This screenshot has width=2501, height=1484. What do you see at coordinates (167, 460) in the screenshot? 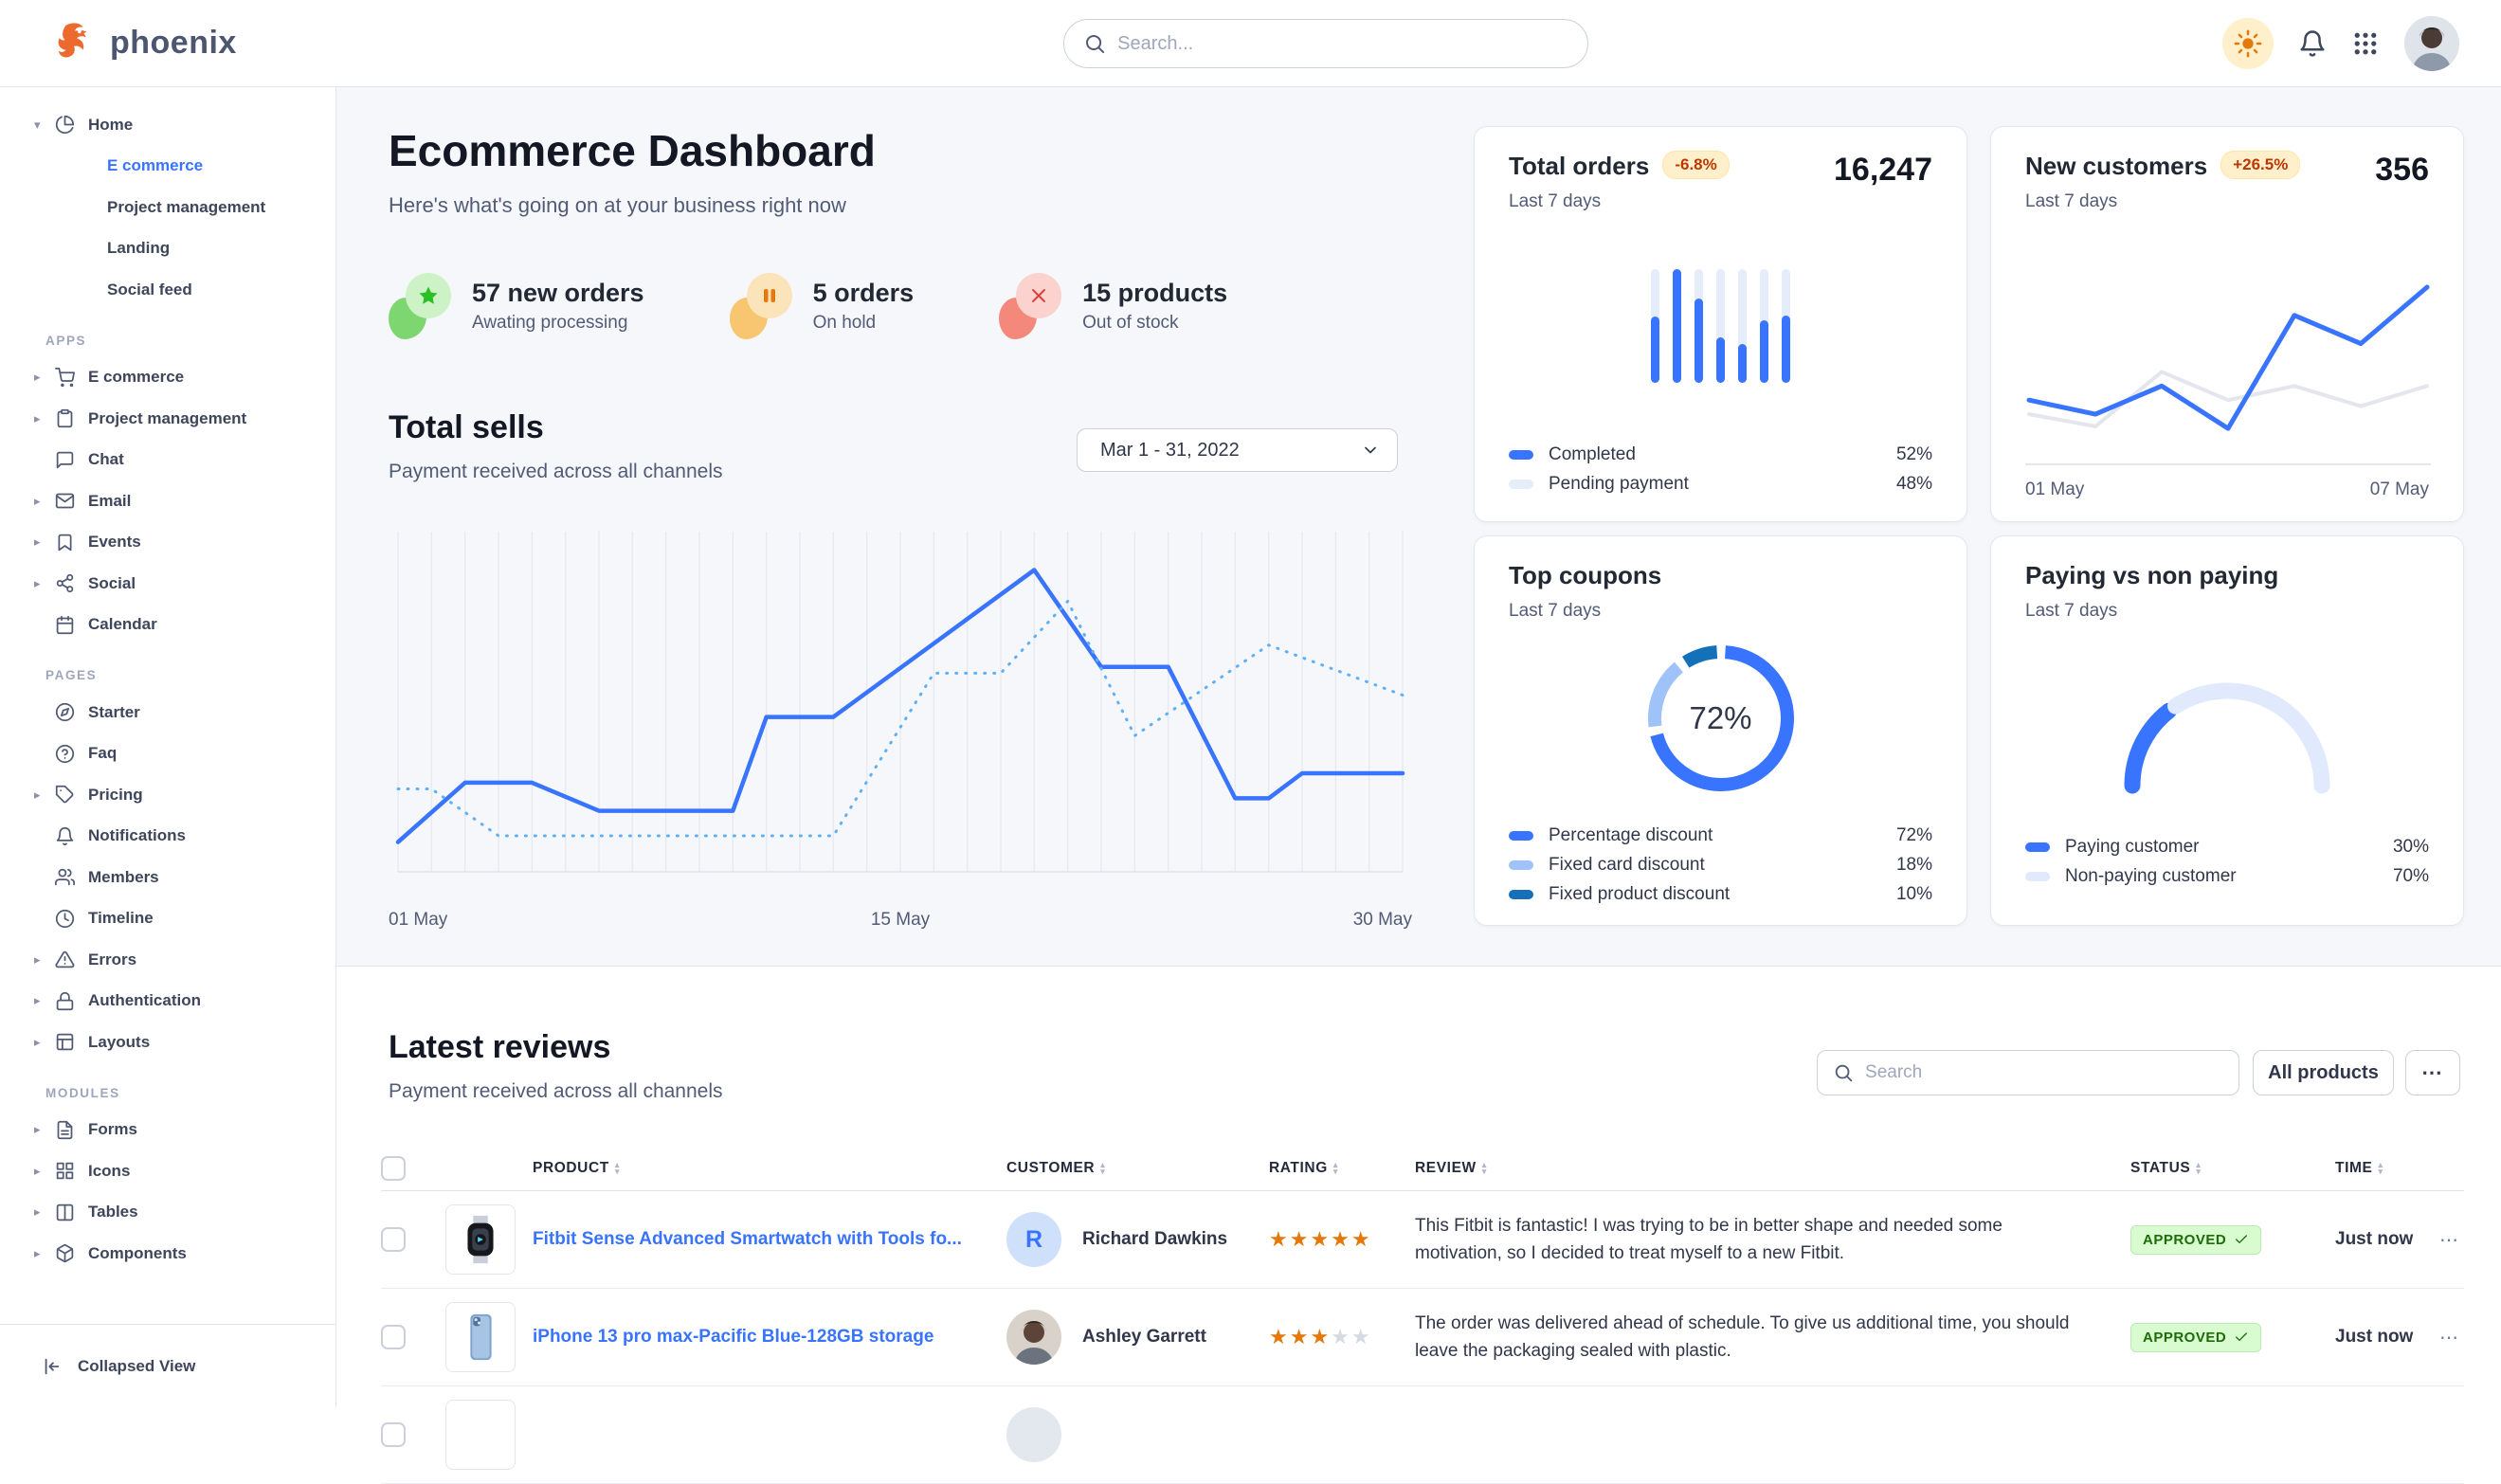
I see `sidebar-item-chat: Chat` at bounding box center [167, 460].